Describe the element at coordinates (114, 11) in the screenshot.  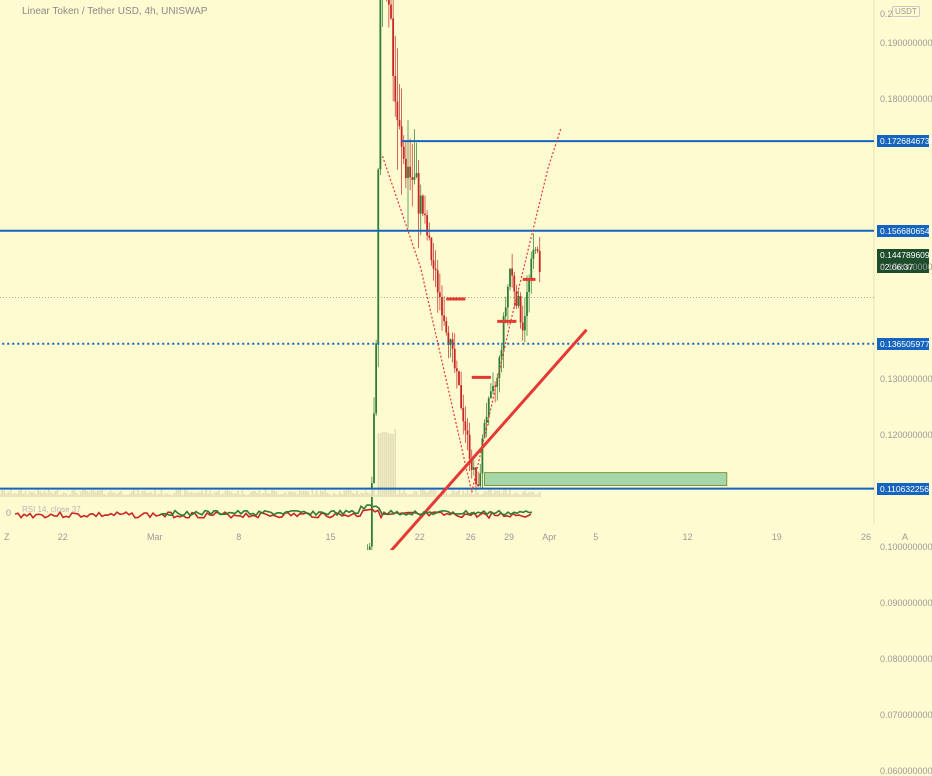
I see `chart-title: Linear Token / Tether USD, 4h, UNISWAP` at that location.